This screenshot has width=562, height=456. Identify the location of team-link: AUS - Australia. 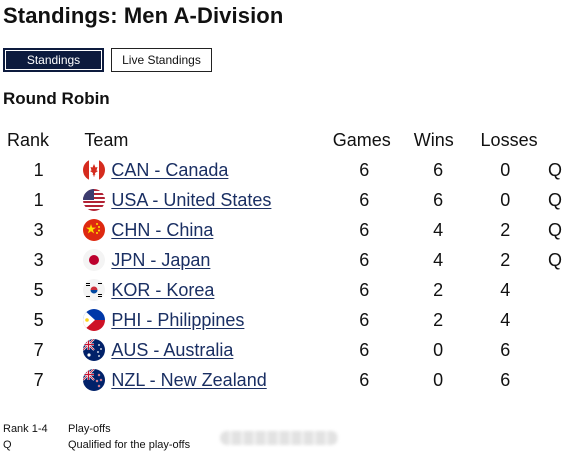
(172, 349).